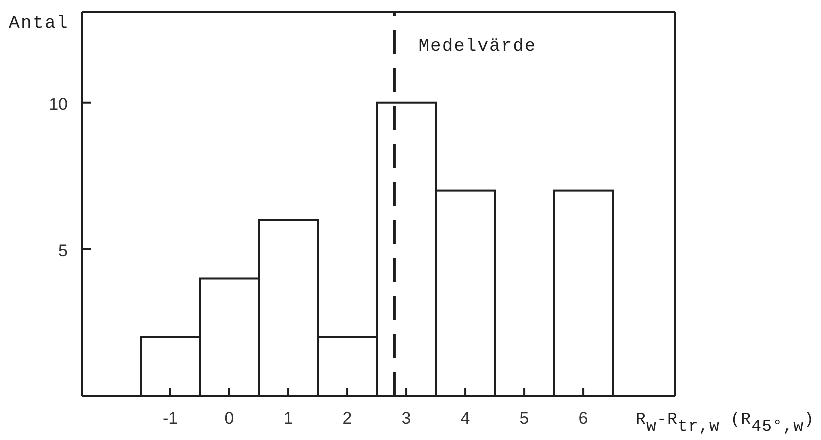  Describe the element at coordinates (39, 24) in the screenshot. I see `y-axis-title: Antal` at that location.